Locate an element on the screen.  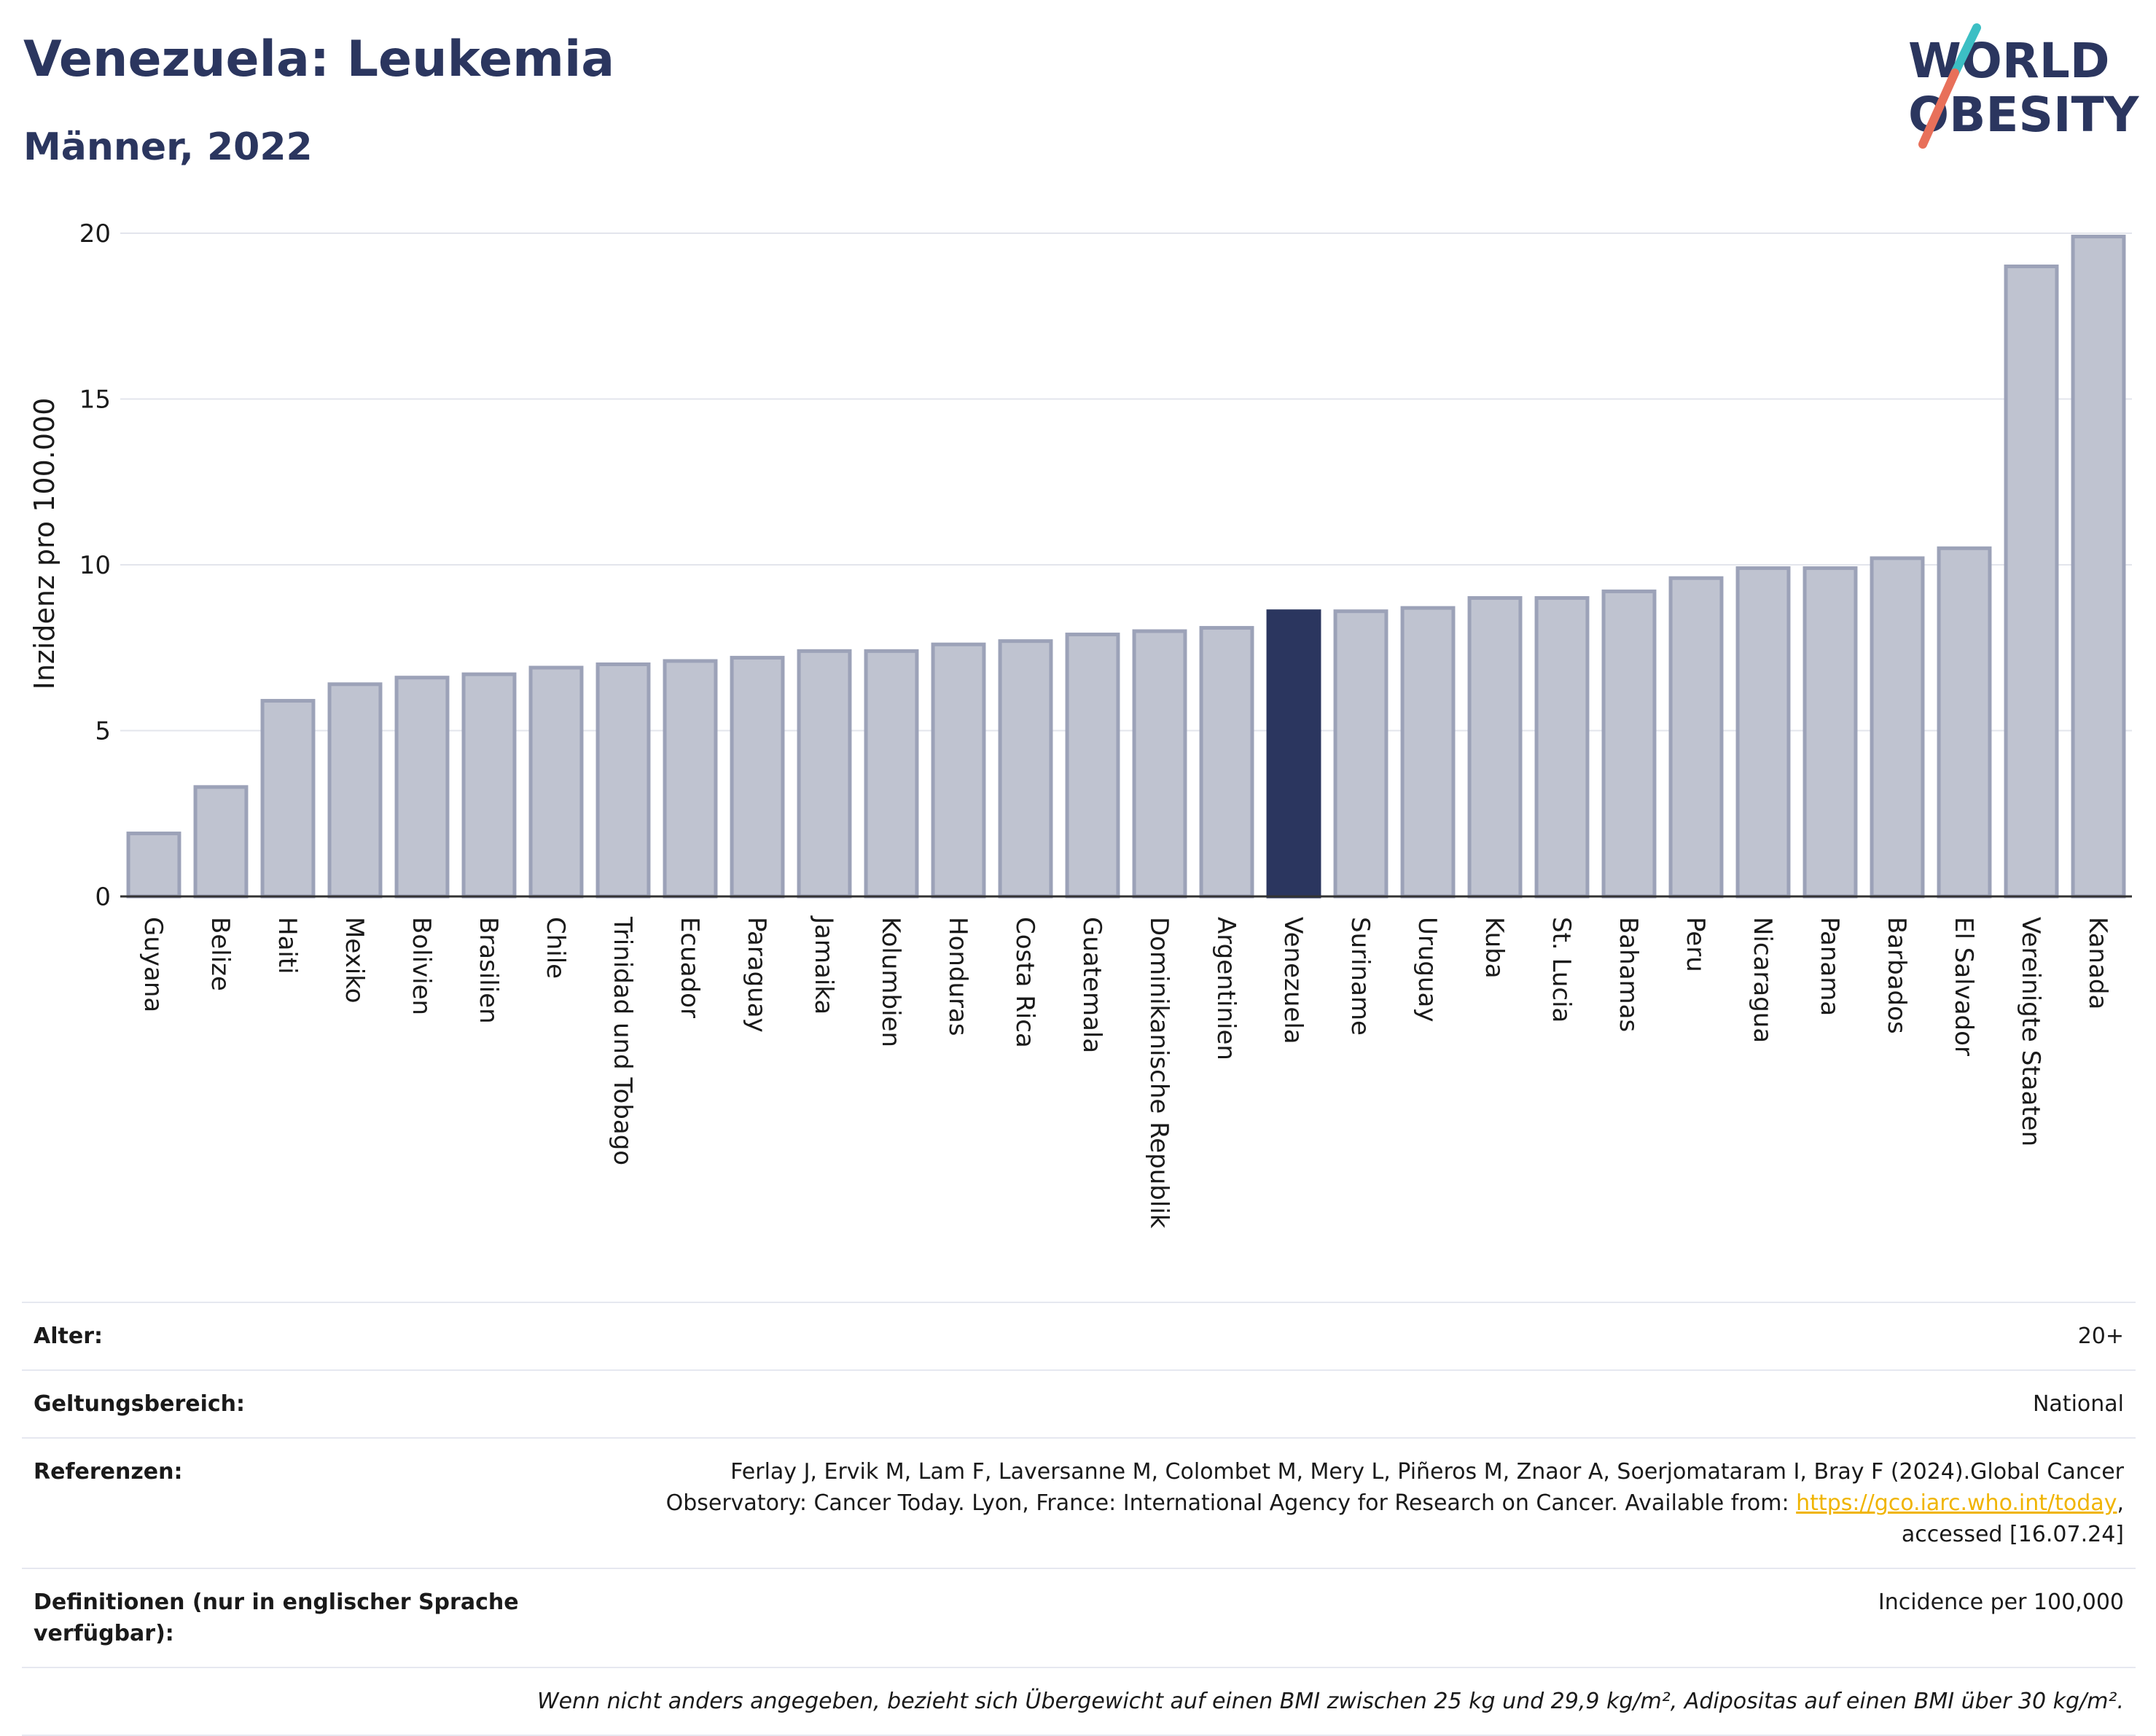
x-tick-label: Paraguay is located at coordinates (757, 975).